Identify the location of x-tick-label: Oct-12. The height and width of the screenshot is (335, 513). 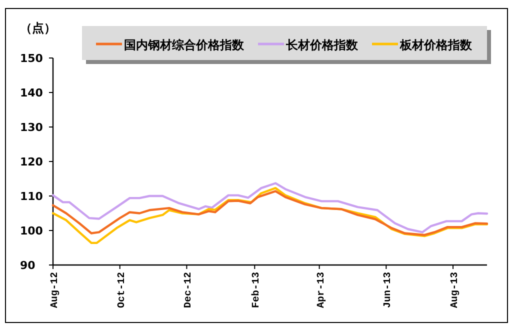
(122, 290).